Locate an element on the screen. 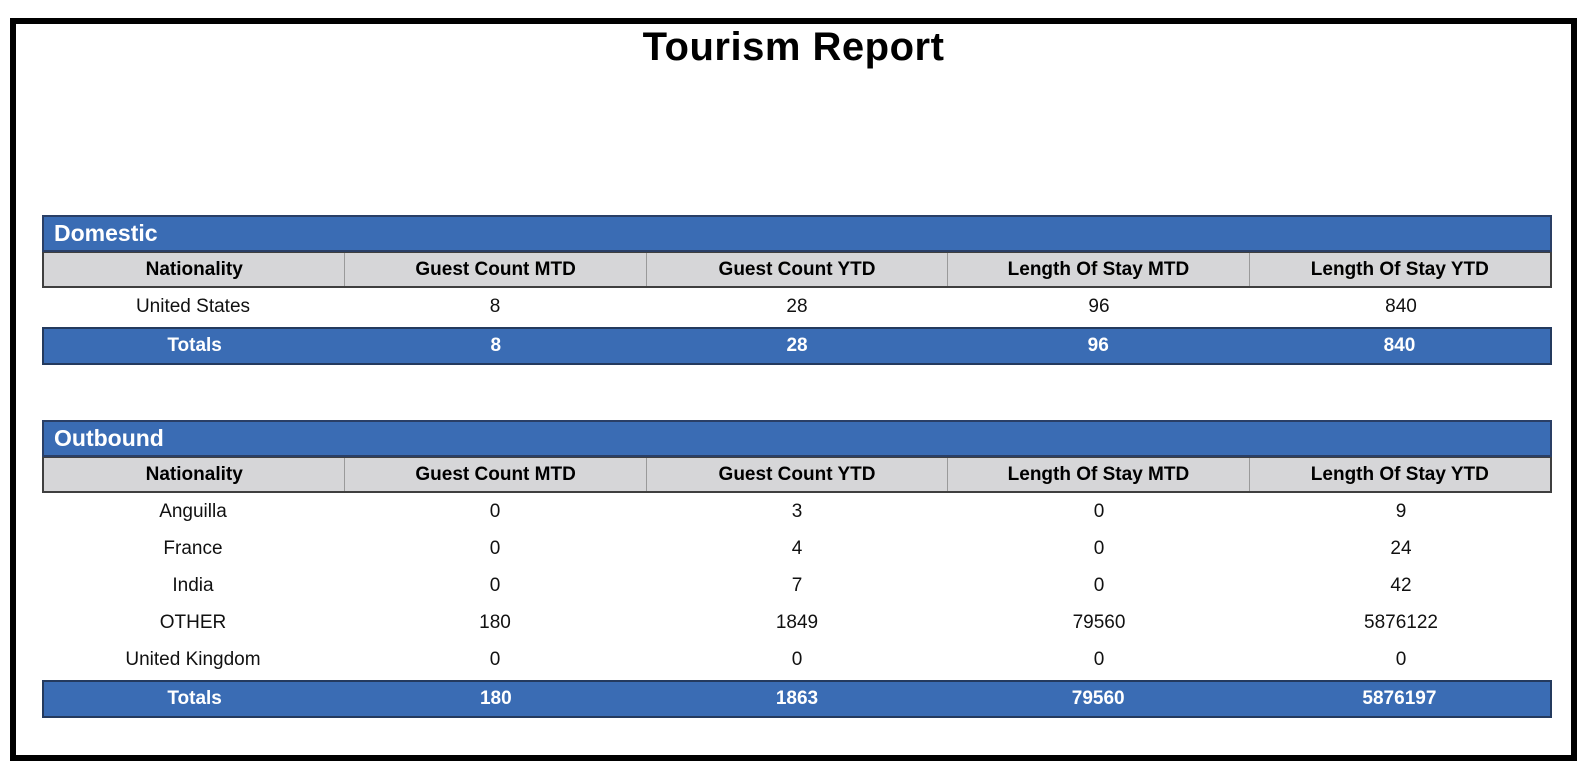 The height and width of the screenshot is (776, 1586). cell-guest-count-ytd: 28 is located at coordinates (797, 306).